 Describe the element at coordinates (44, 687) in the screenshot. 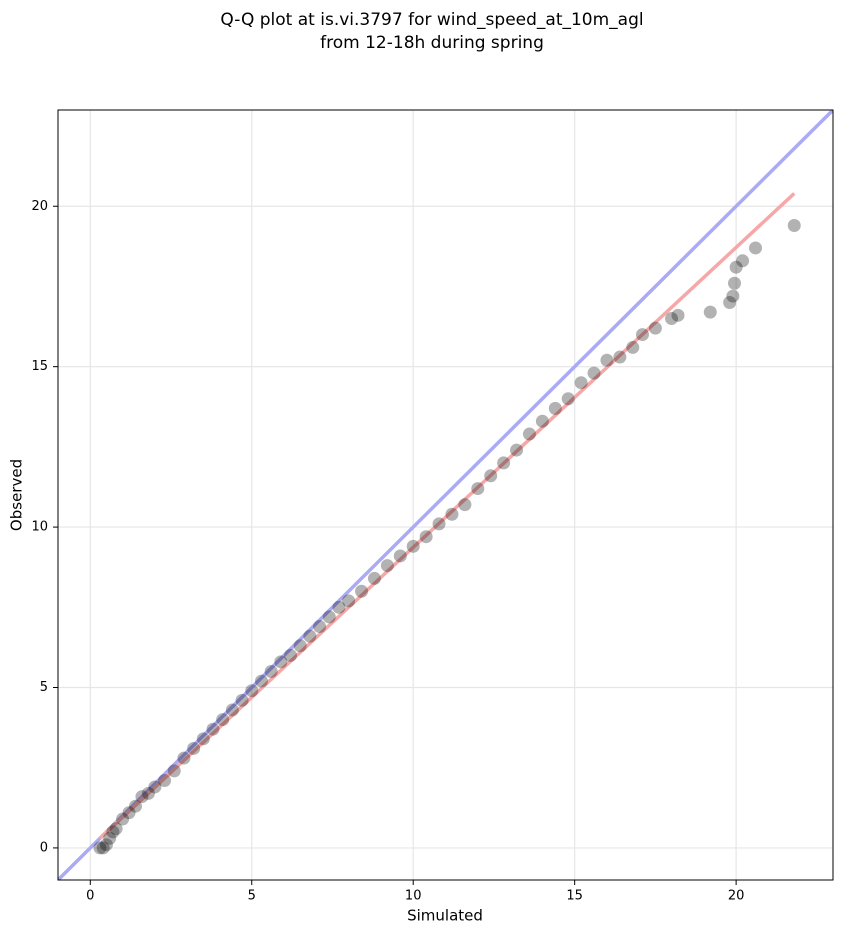

I see `y-tick-label: 5` at that location.